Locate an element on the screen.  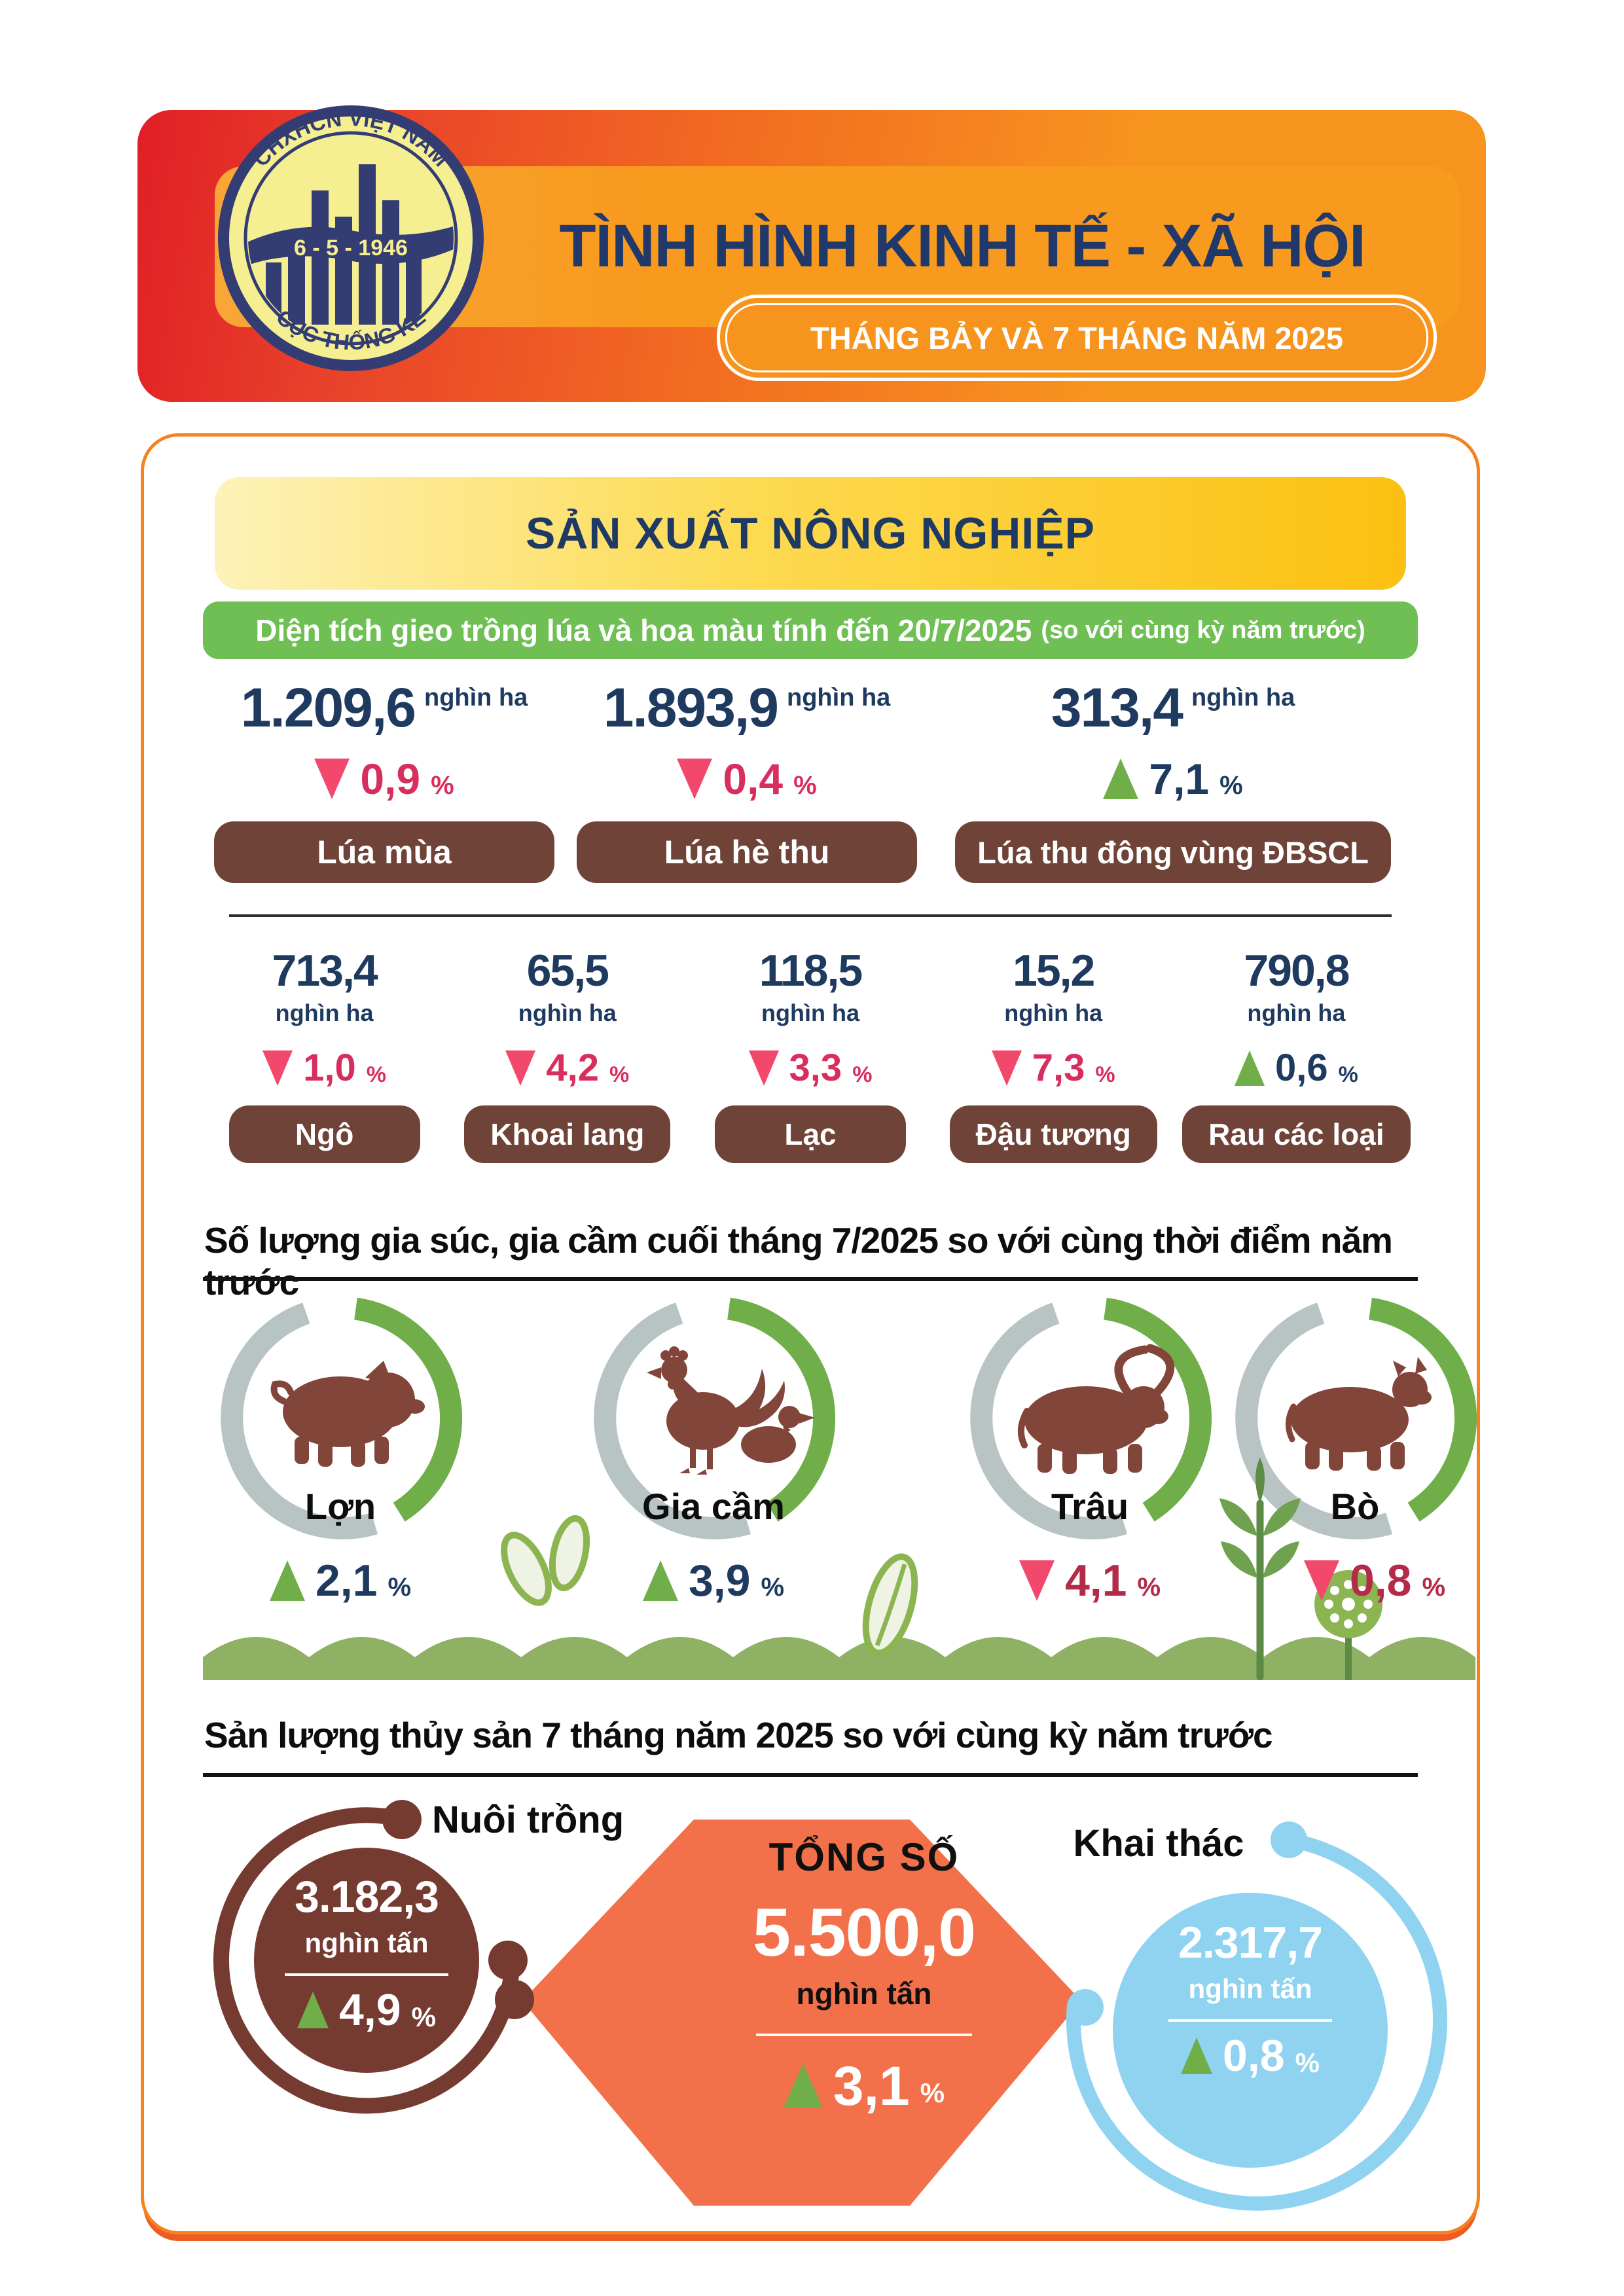
buffalo-ring-chart is located at coordinates (1091, 1418).